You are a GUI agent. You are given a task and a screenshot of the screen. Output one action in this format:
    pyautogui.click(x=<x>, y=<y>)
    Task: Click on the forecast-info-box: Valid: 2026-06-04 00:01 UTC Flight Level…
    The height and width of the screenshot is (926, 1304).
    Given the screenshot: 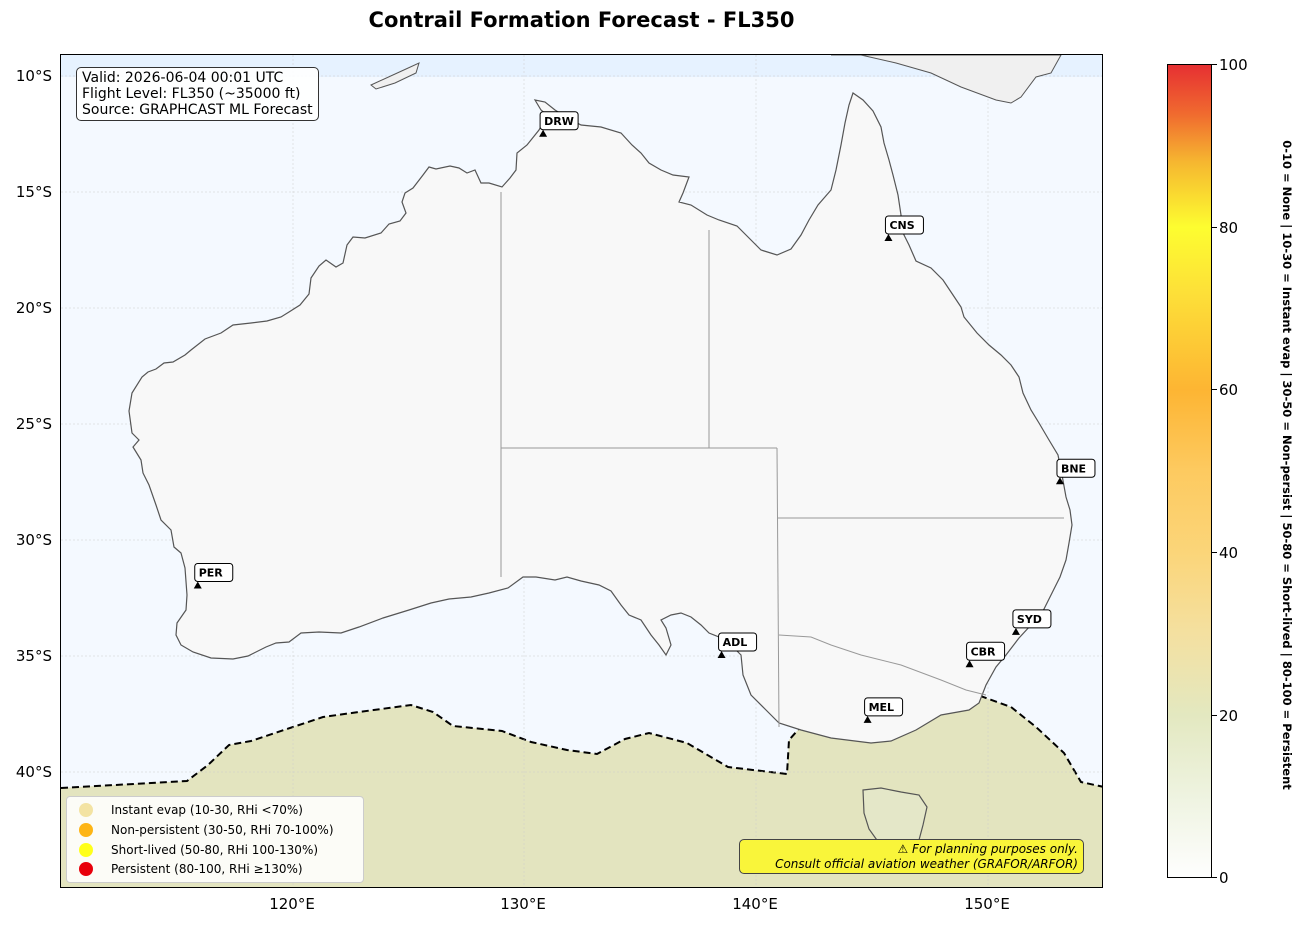 What is the action you would take?
    pyautogui.click(x=197, y=94)
    